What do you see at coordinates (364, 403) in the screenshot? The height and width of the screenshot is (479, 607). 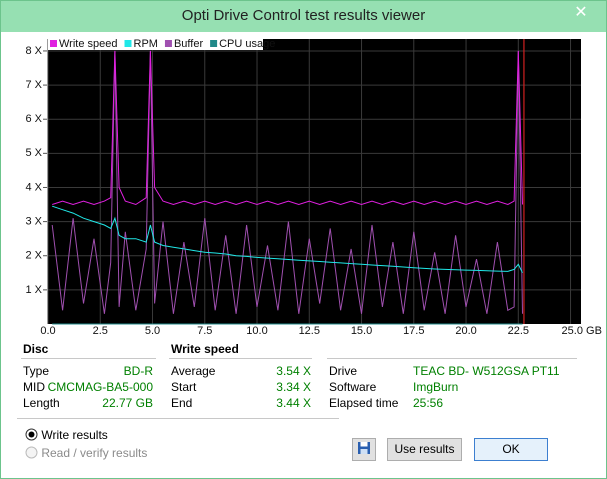 I see `field-label: Elapsed time` at bounding box center [364, 403].